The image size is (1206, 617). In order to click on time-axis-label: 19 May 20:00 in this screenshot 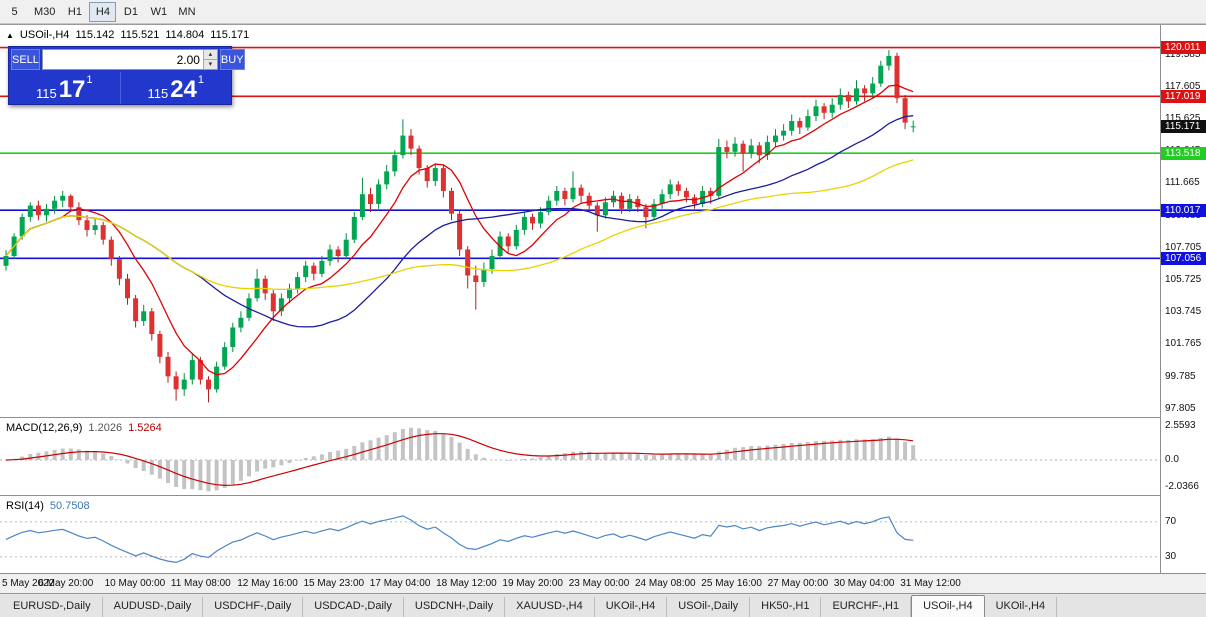, I will do `click(532, 583)`.